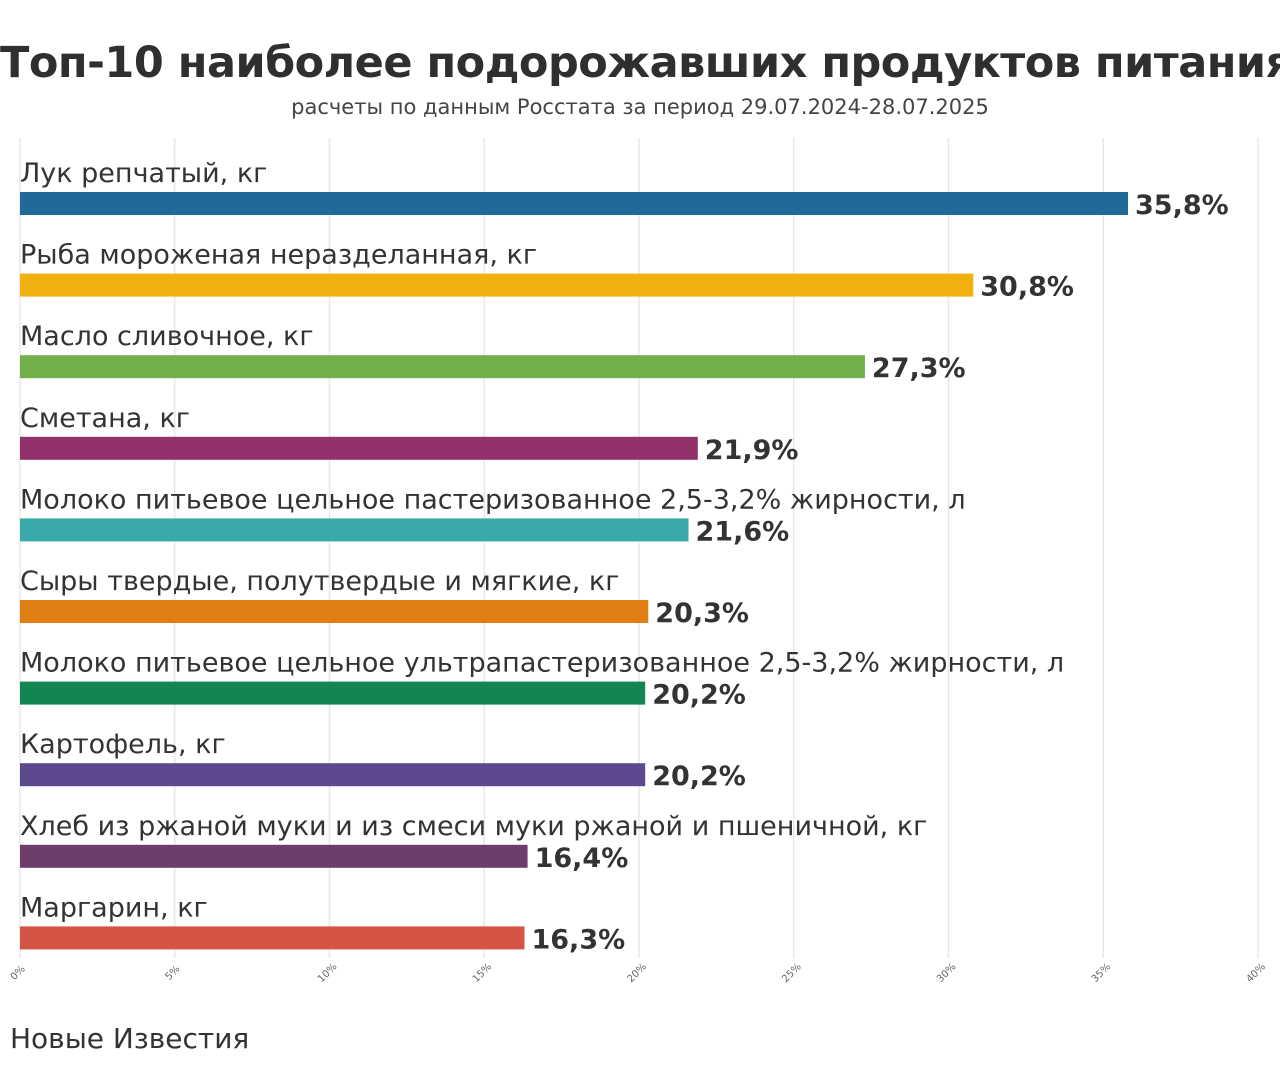  Describe the element at coordinates (1182, 205) in the screenshot. I see `value-label: 35,8%` at that location.